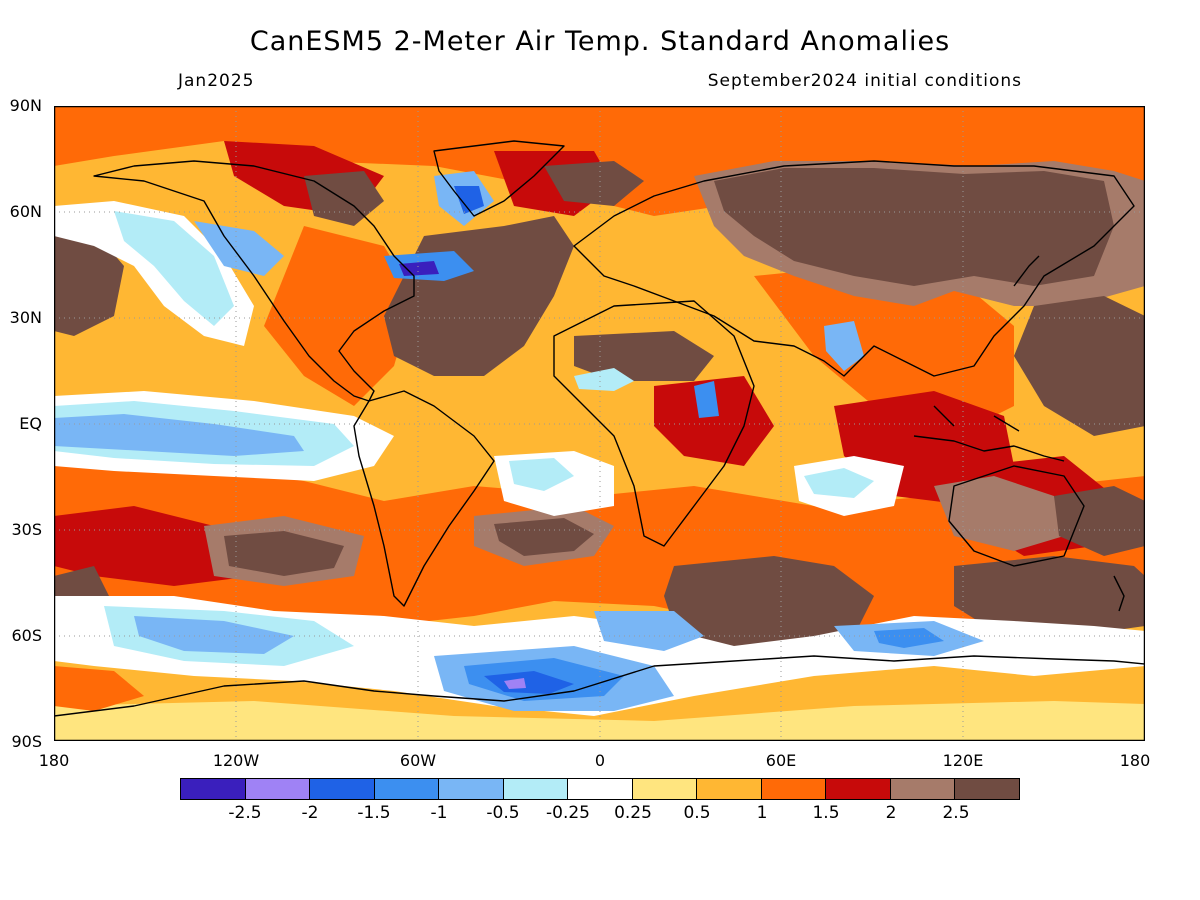  What do you see at coordinates (30, 423) in the screenshot?
I see `lat-label-eq: EQ` at bounding box center [30, 423].